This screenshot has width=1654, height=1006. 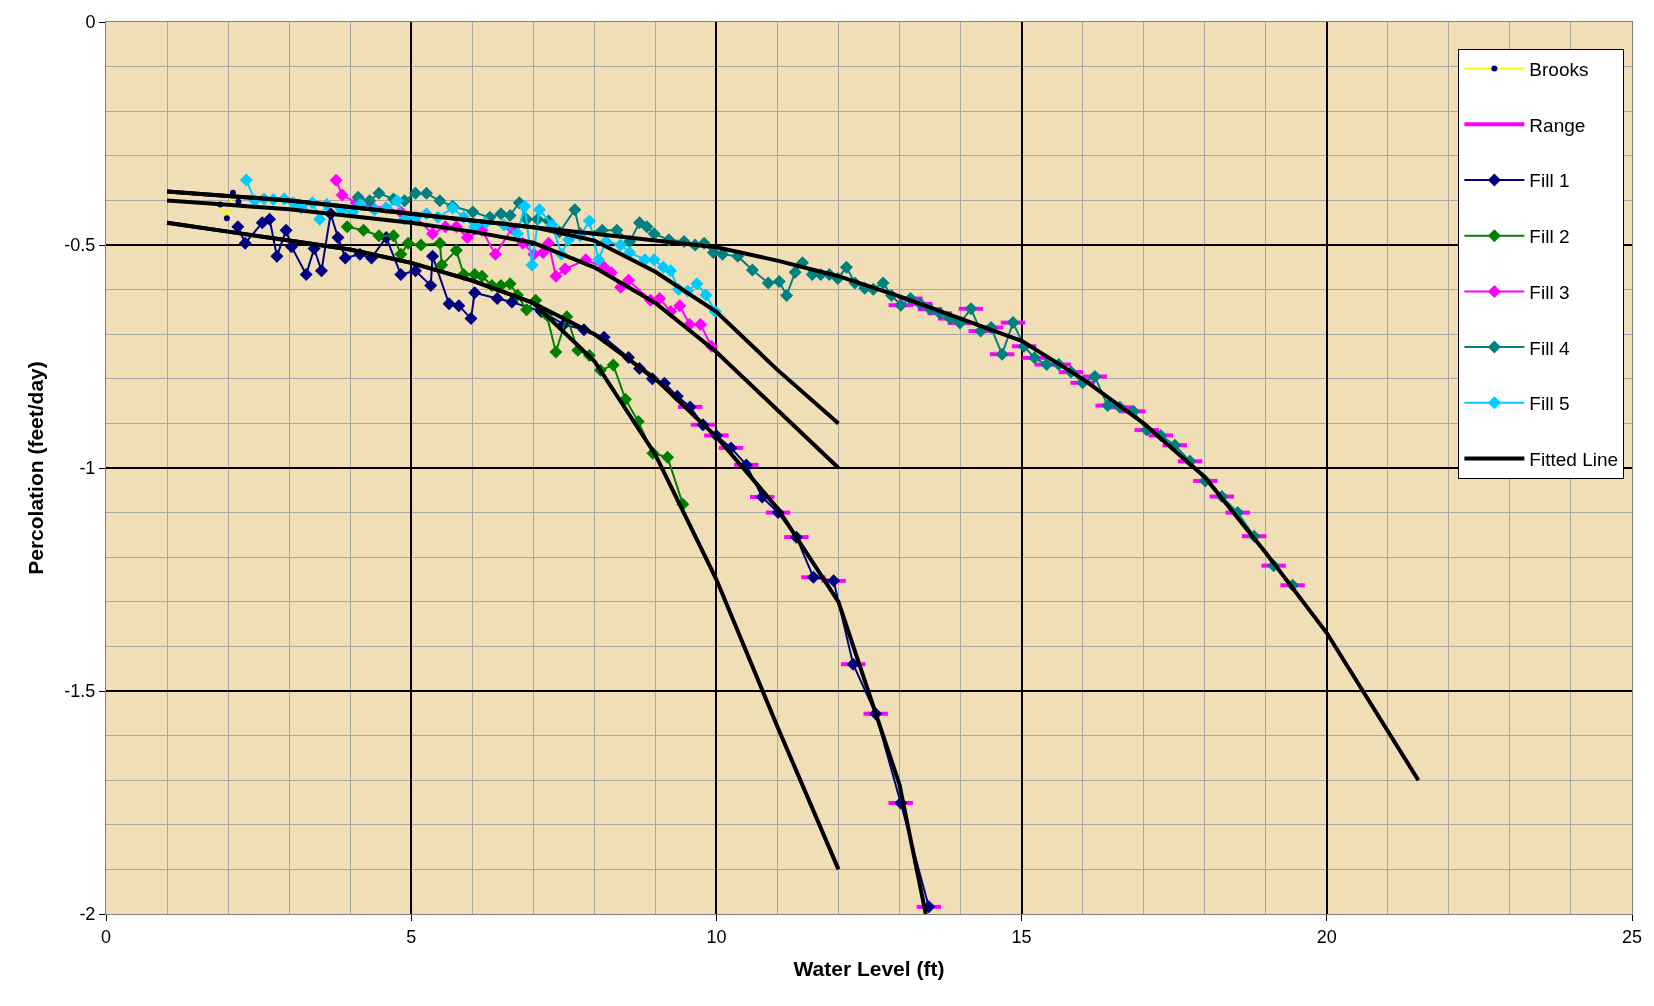 What do you see at coordinates (80, 691) in the screenshot?
I see `y-tick-label: -1.5` at bounding box center [80, 691].